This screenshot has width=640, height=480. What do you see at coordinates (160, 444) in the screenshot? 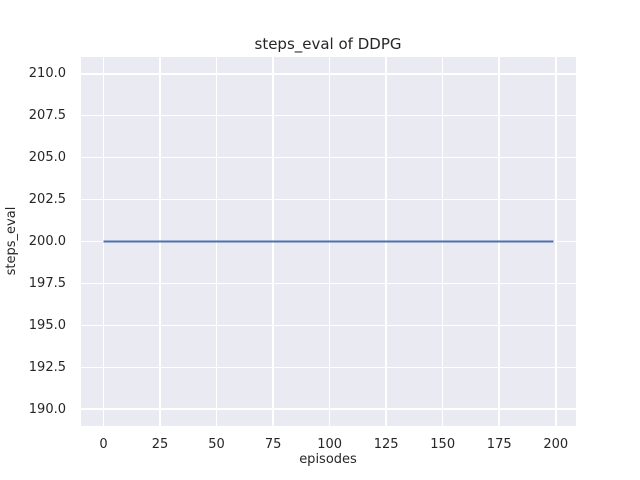
I see `x-tick-label: 25` at bounding box center [160, 444].